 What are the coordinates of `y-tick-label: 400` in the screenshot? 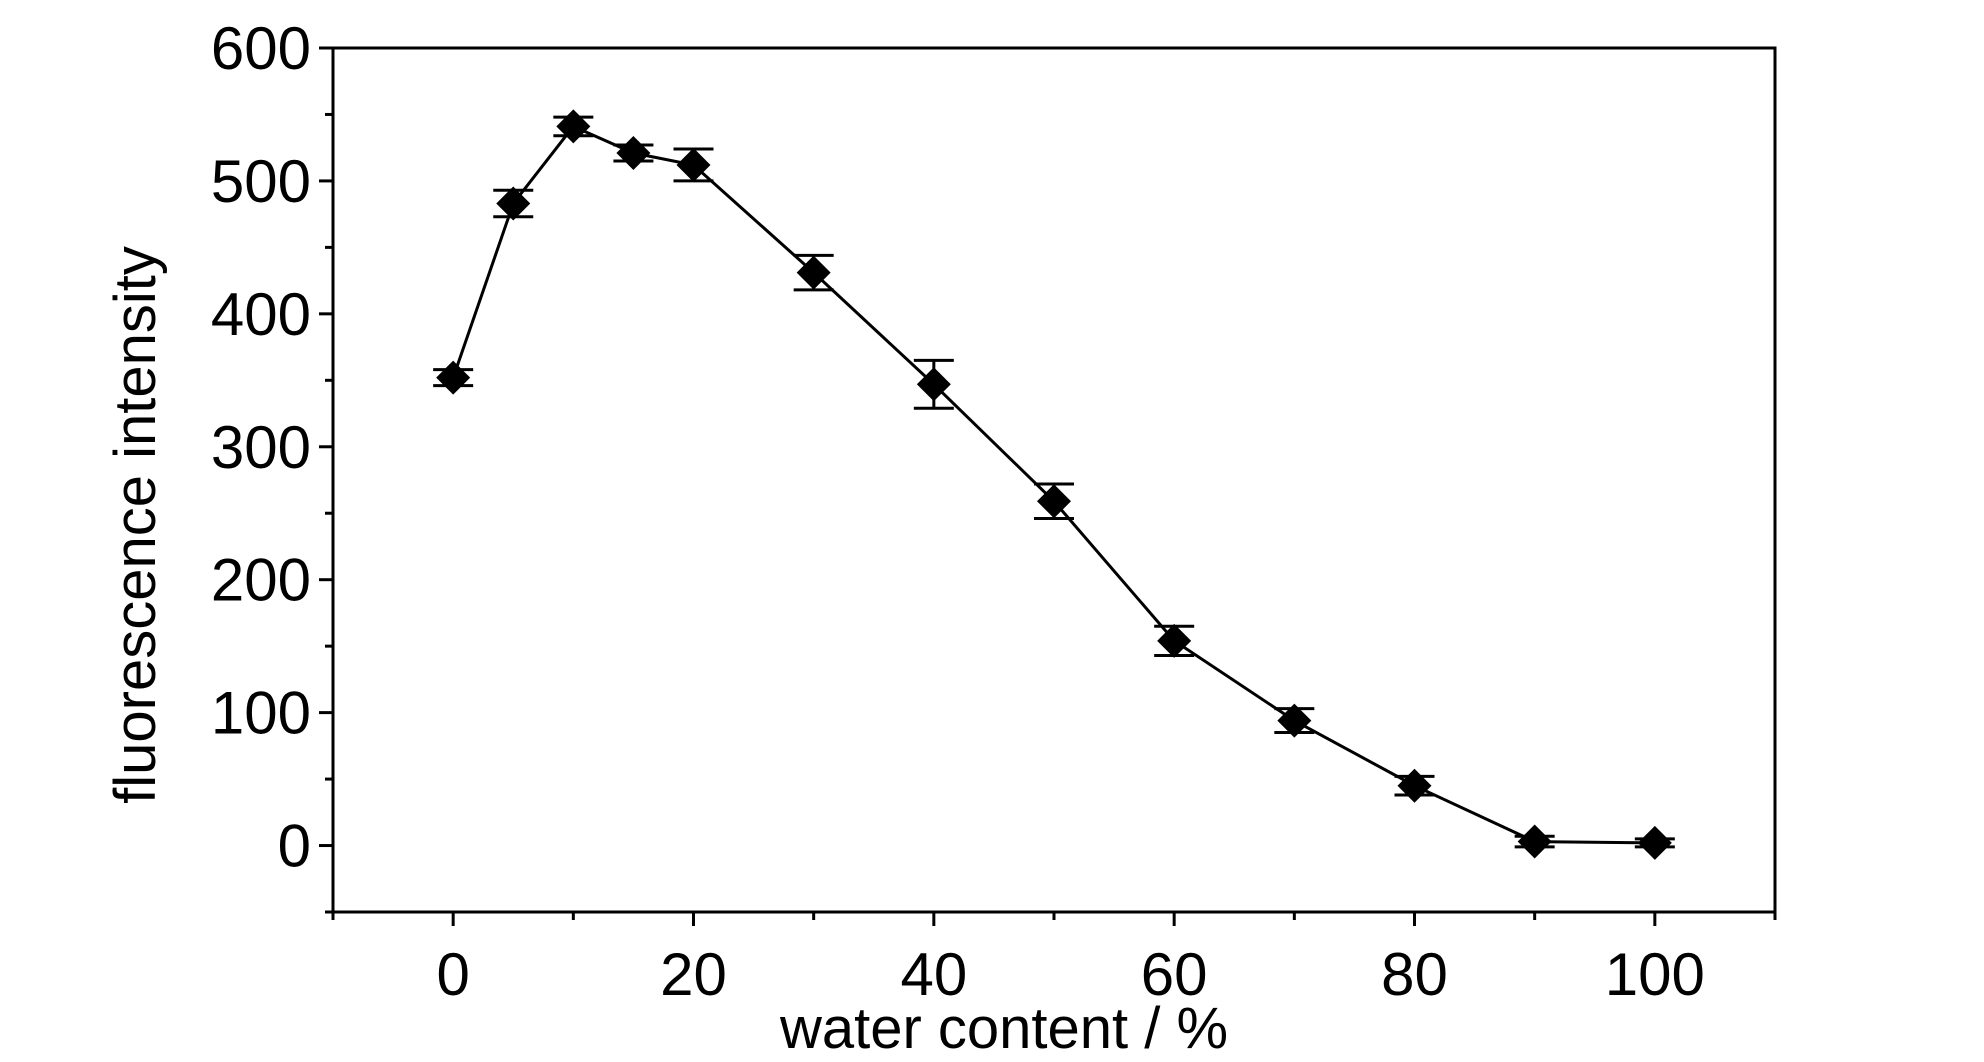 It's located at (261, 314).